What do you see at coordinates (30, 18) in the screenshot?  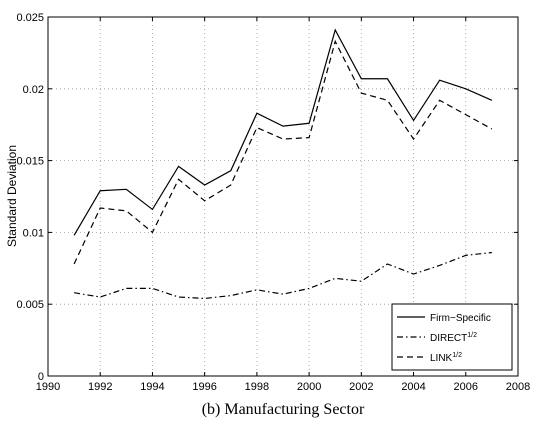 I see `y-tick-label: 0.025` at bounding box center [30, 18].